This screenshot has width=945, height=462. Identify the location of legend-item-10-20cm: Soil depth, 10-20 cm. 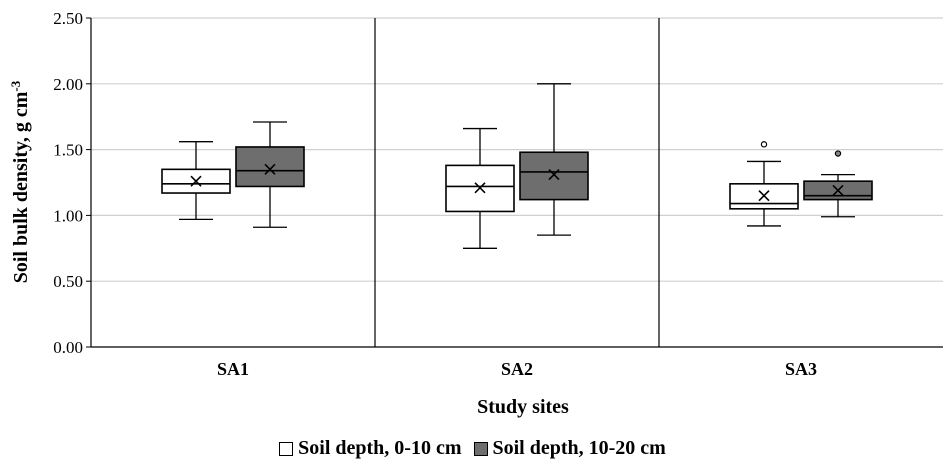
(569, 448).